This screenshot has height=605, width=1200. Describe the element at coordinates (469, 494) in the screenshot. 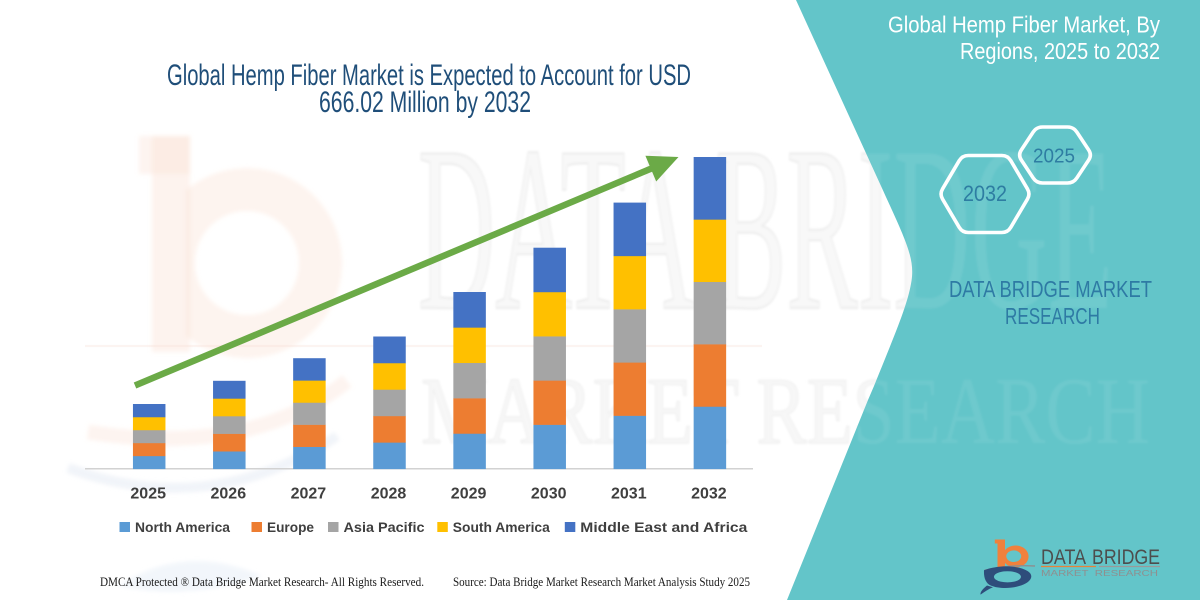

I see `svg-text: 2029` at that location.